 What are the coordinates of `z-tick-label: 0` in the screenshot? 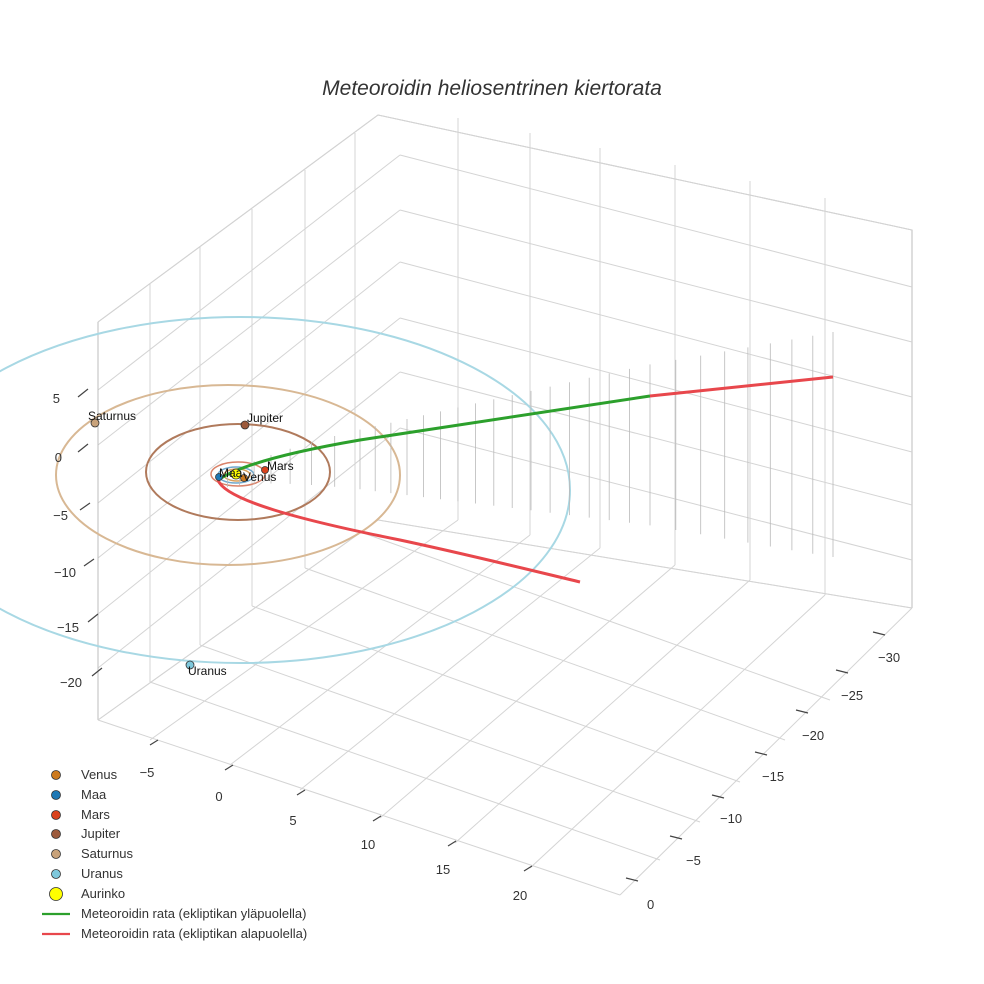 It's located at (58, 457).